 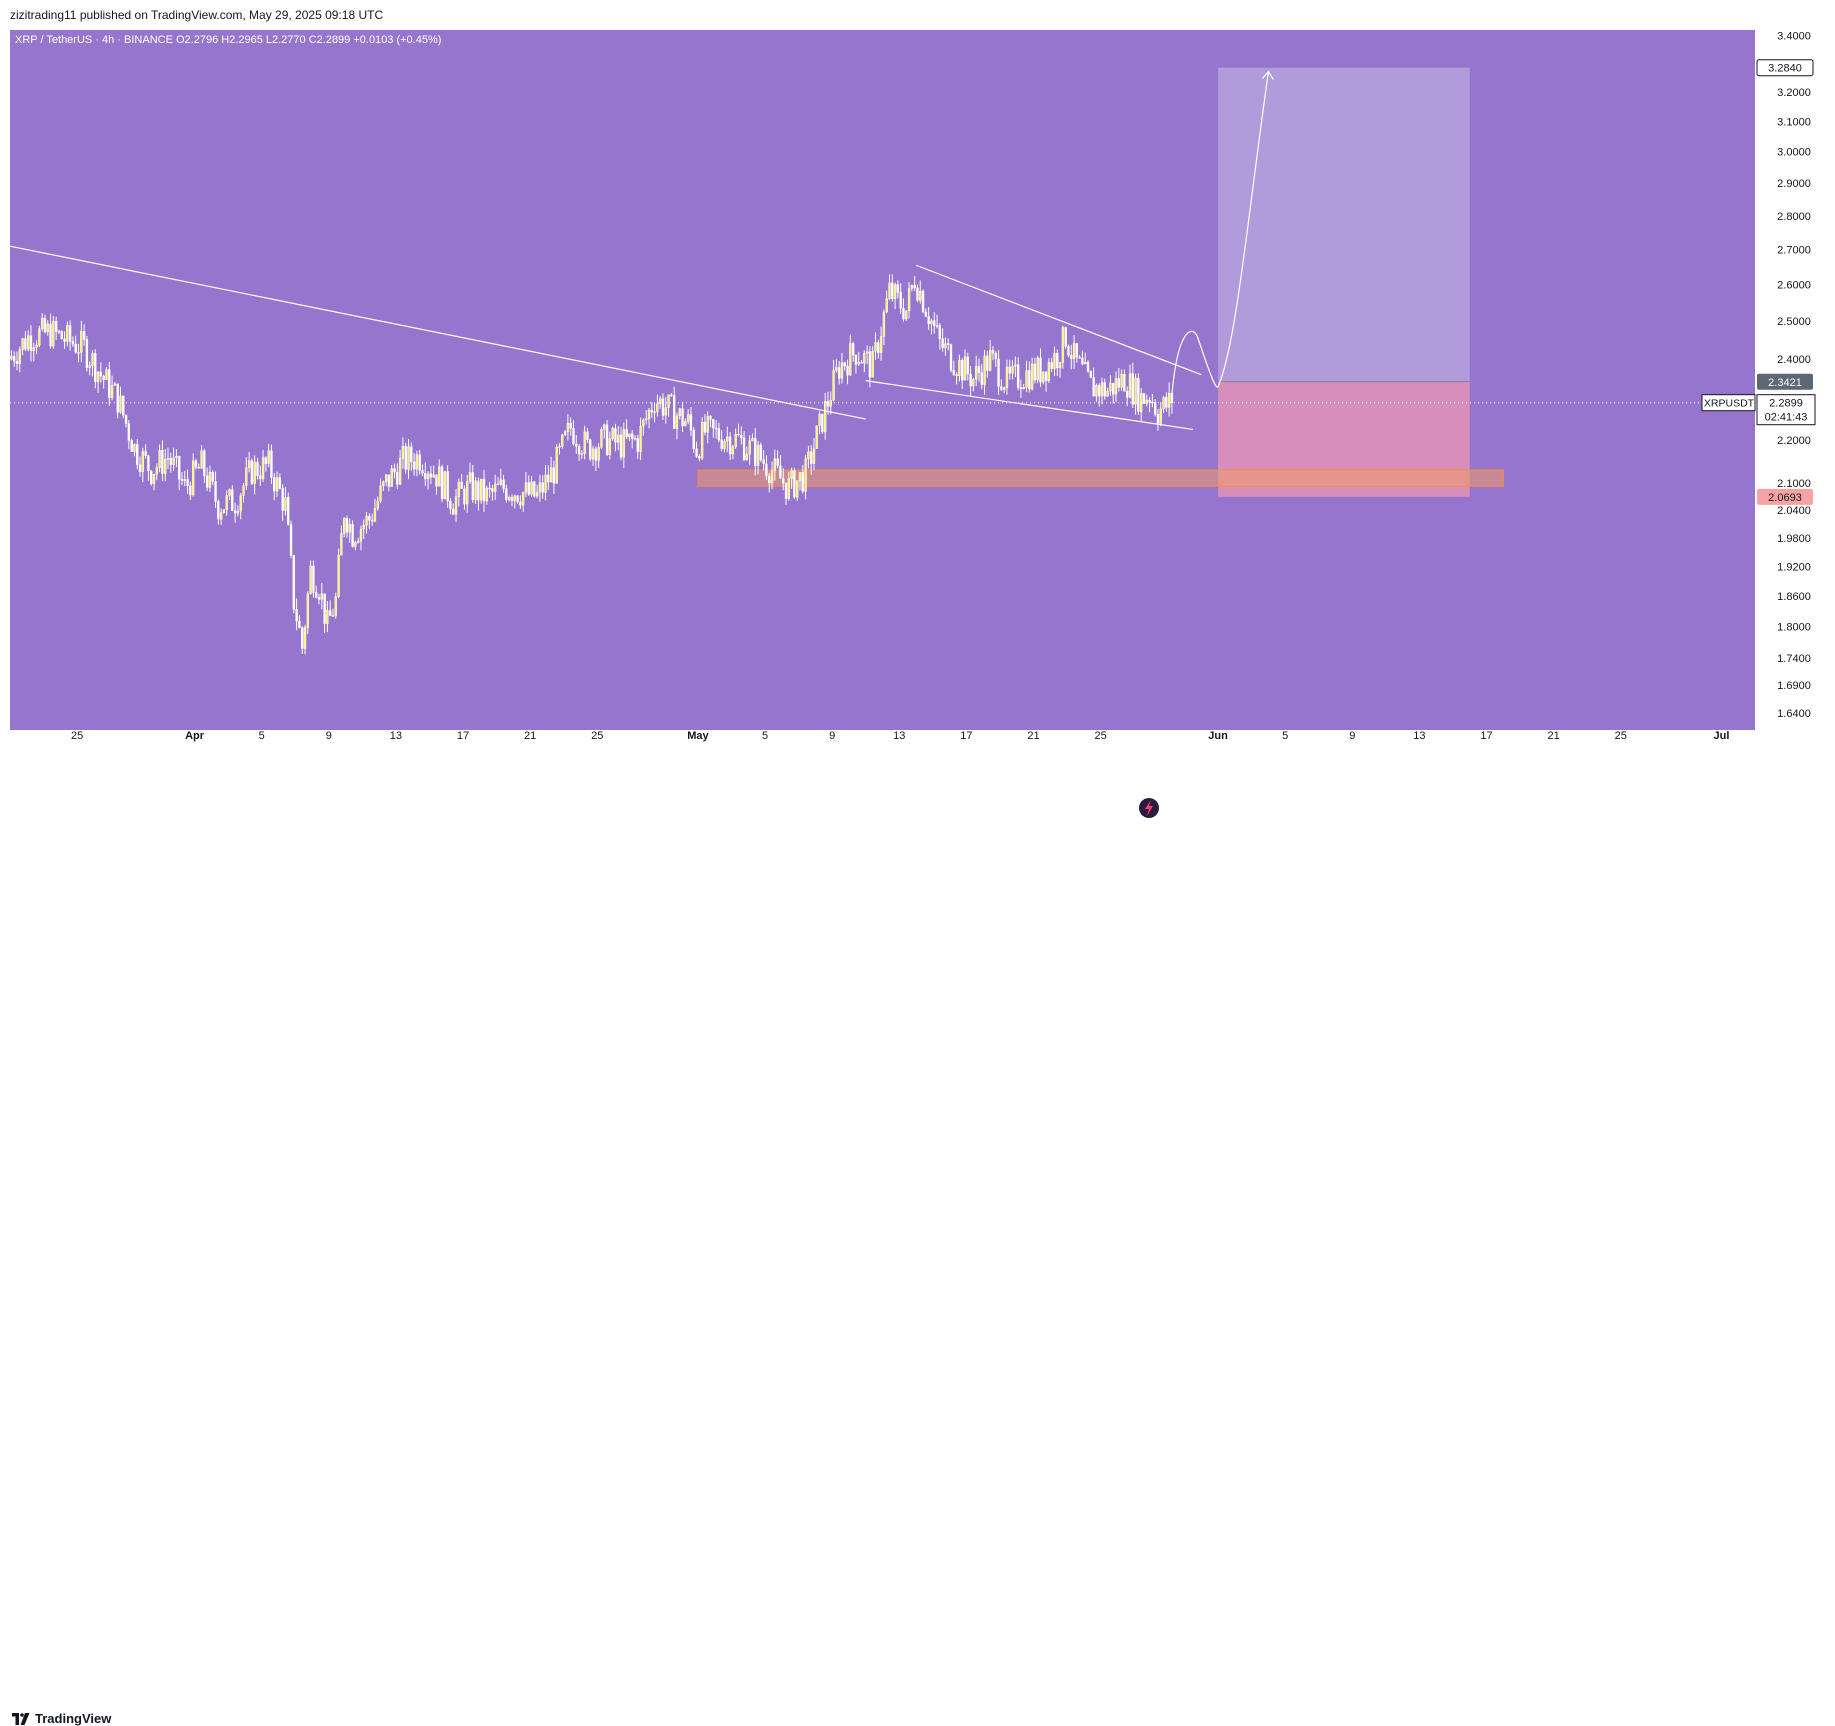 I want to click on x-tick-label: Jul, so click(x=1721, y=736).